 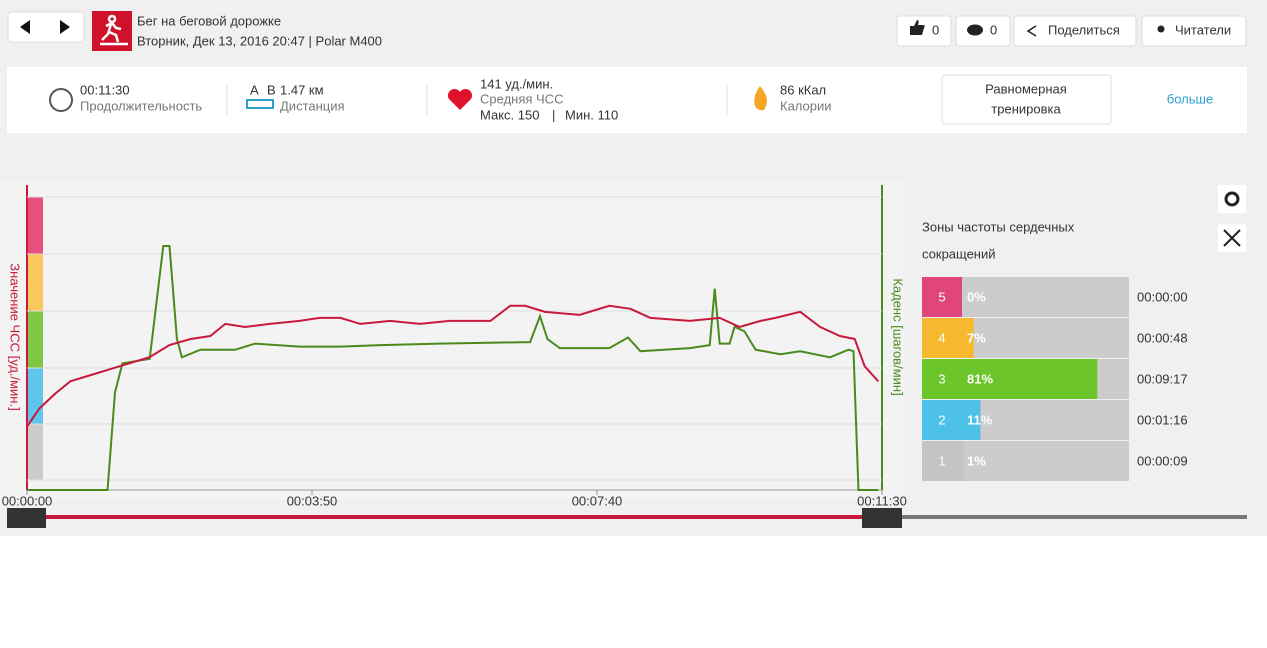 What do you see at coordinates (1162, 460) in the screenshot?
I see `zone-time: 00:00:09` at bounding box center [1162, 460].